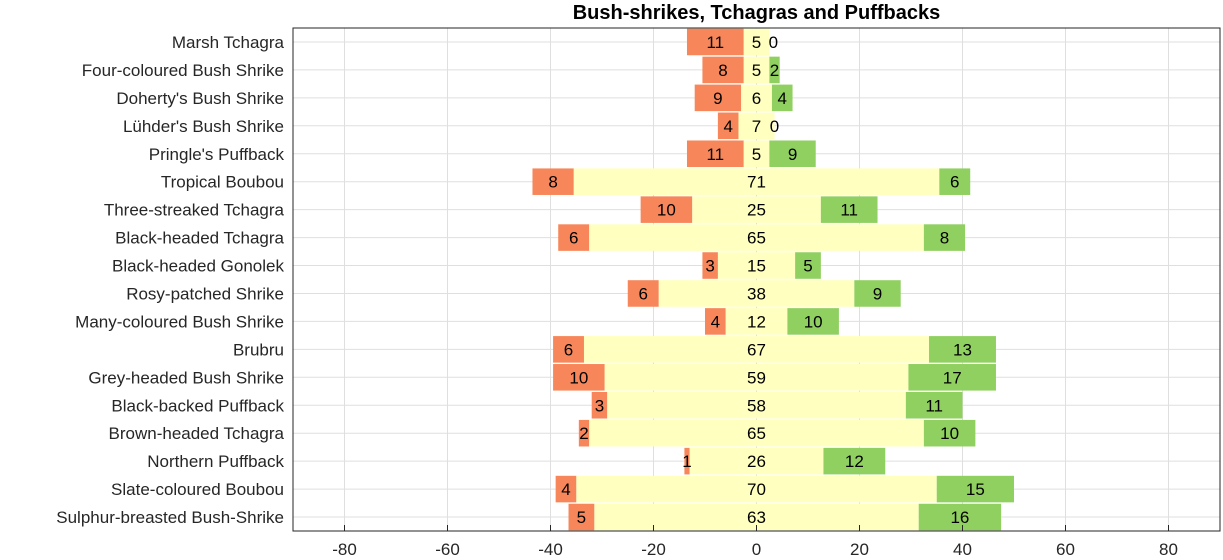  I want to click on value-label-positive: 2, so click(774, 70).